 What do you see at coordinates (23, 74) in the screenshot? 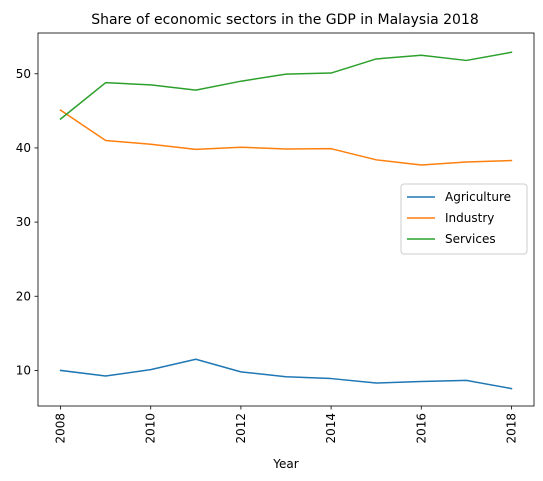
I see `y-tick-label: 50` at bounding box center [23, 74].